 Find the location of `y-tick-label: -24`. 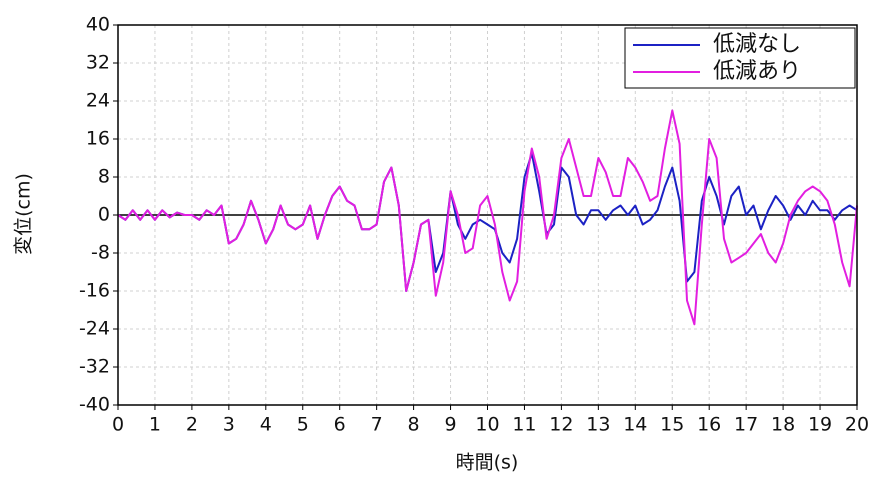

y-tick-label: -24 is located at coordinates (94, 329).